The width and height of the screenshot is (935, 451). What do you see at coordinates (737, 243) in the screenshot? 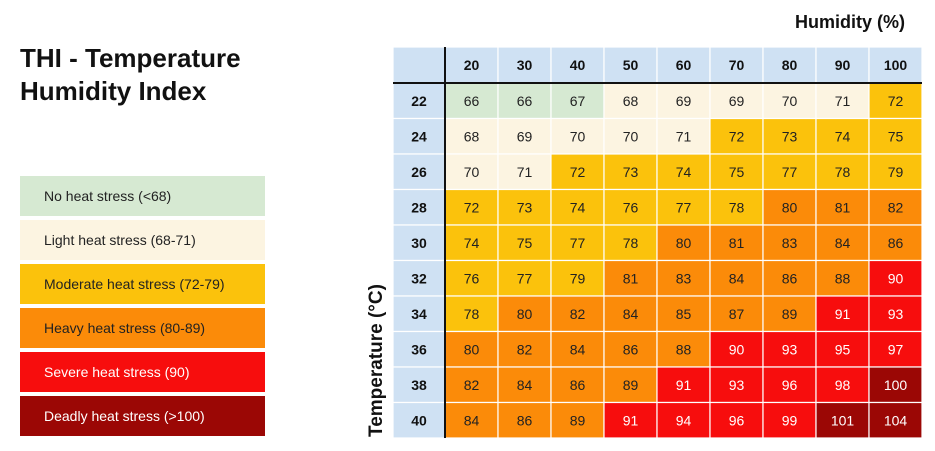
I see `heatmap-cell-value: 81` at bounding box center [737, 243].